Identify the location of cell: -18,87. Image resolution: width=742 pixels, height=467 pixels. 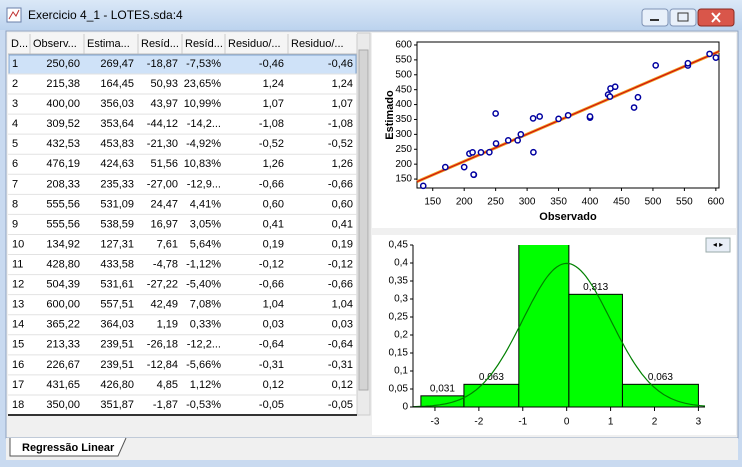
(162, 64).